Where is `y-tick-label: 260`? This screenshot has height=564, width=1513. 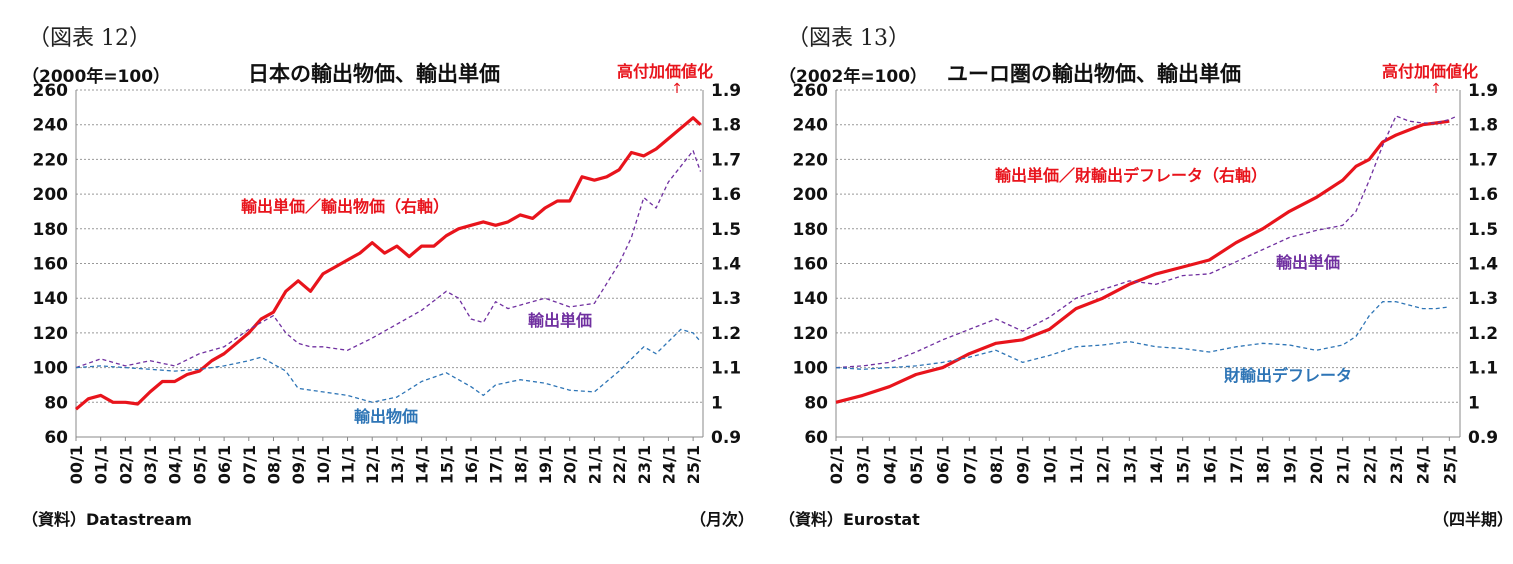
y-tick-label: 260 is located at coordinates (51, 91).